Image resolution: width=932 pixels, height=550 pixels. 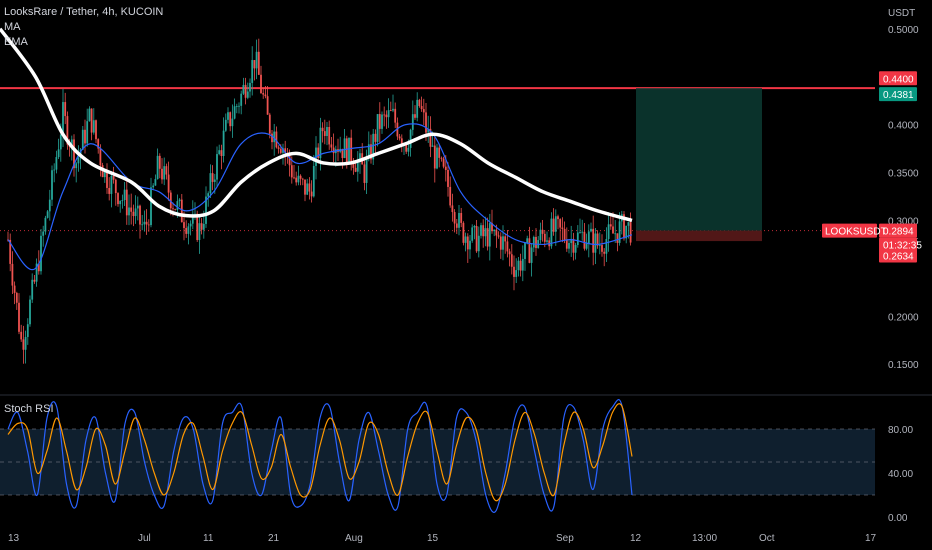 What do you see at coordinates (903, 30) in the screenshot?
I see `y-tick-label: 0.5000` at bounding box center [903, 30].